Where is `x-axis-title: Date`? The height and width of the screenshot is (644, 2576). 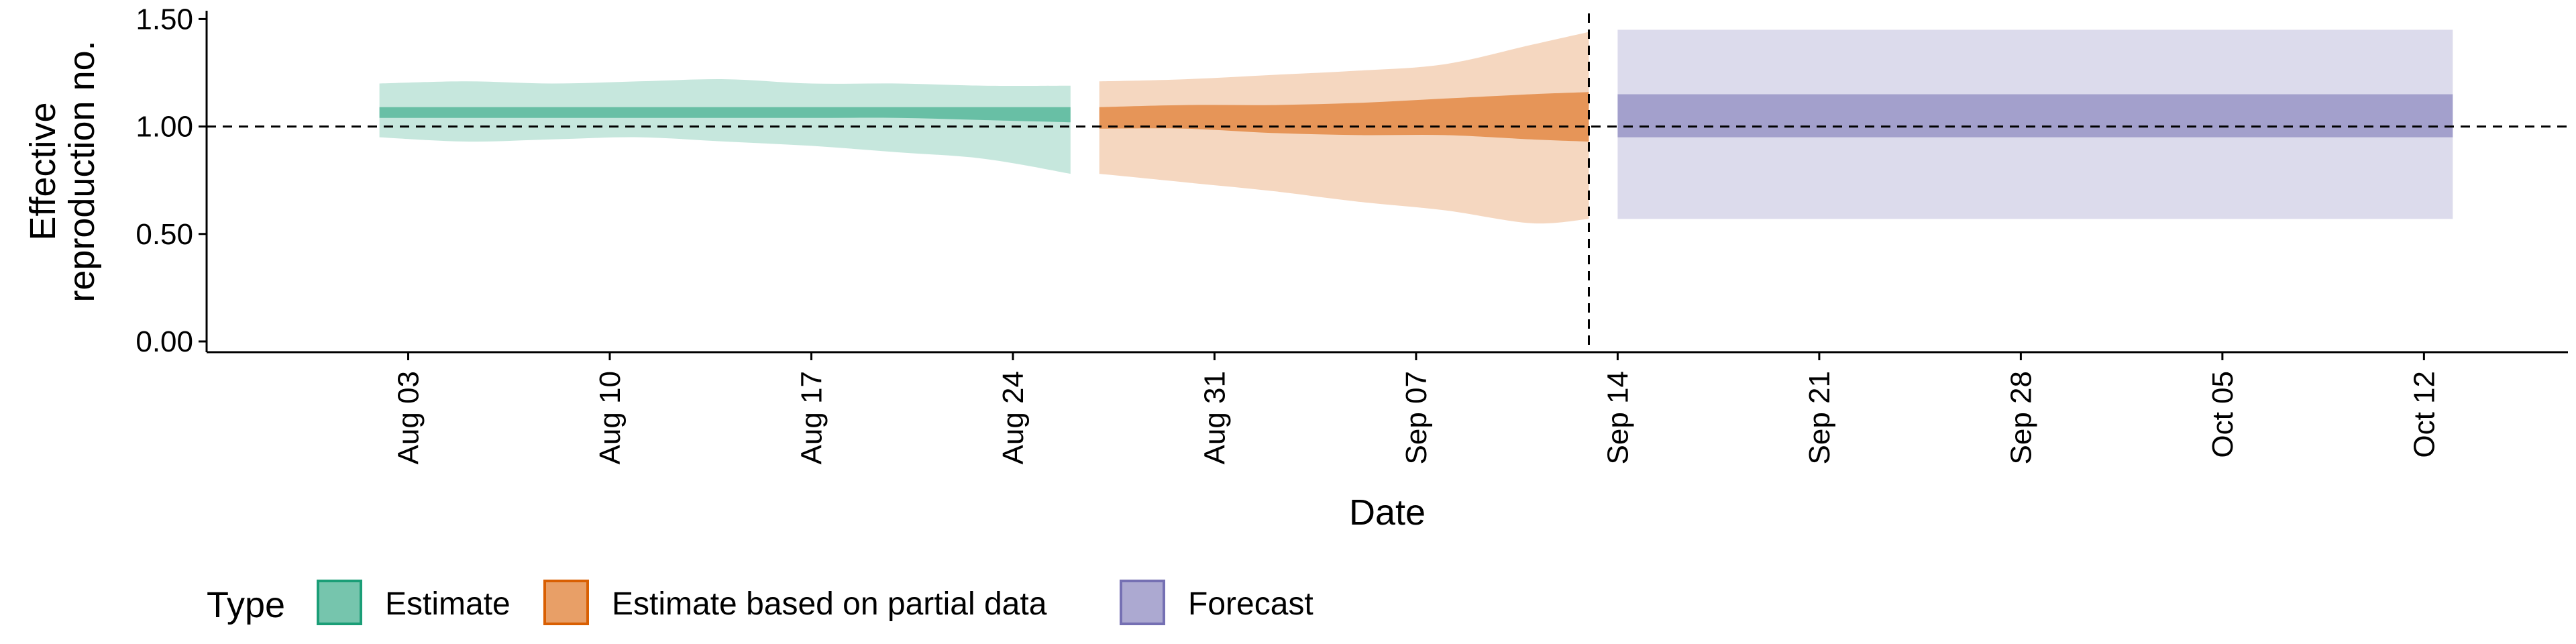
x-axis-title: Date is located at coordinates (1387, 512).